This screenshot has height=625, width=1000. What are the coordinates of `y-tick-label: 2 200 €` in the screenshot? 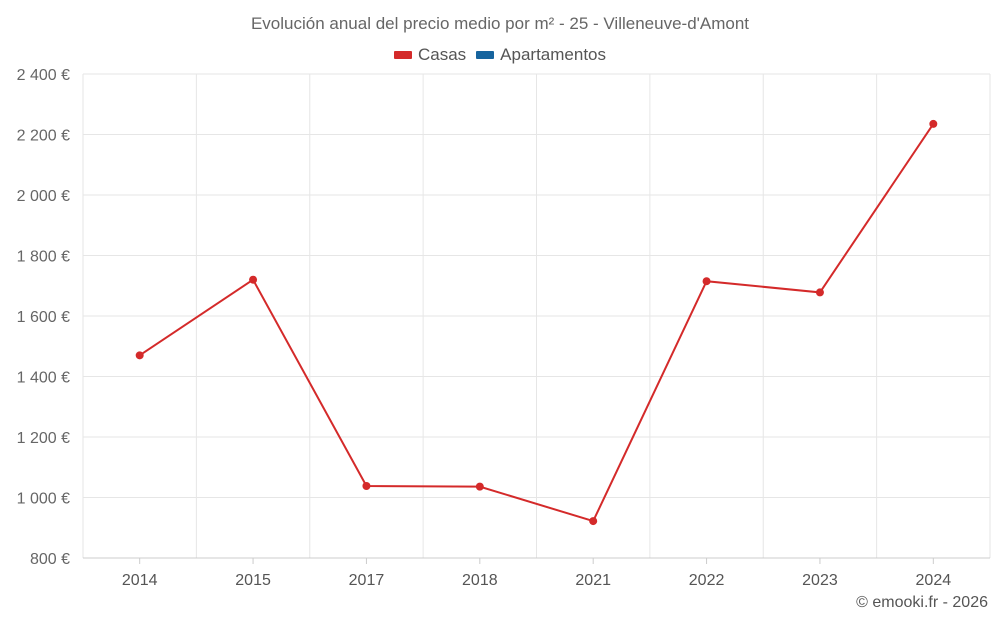 It's located at (43, 136).